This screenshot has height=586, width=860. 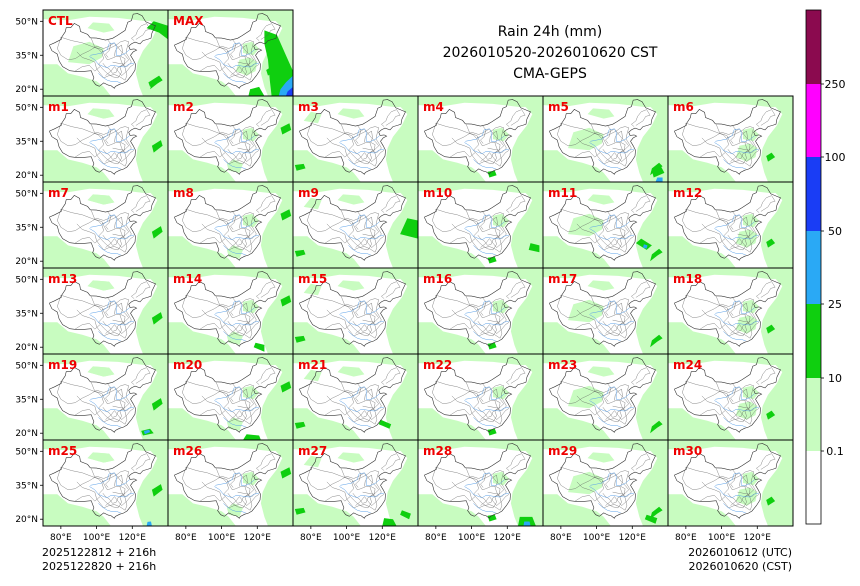 What do you see at coordinates (308, 193) in the screenshot?
I see `panel-label: m9` at bounding box center [308, 193].